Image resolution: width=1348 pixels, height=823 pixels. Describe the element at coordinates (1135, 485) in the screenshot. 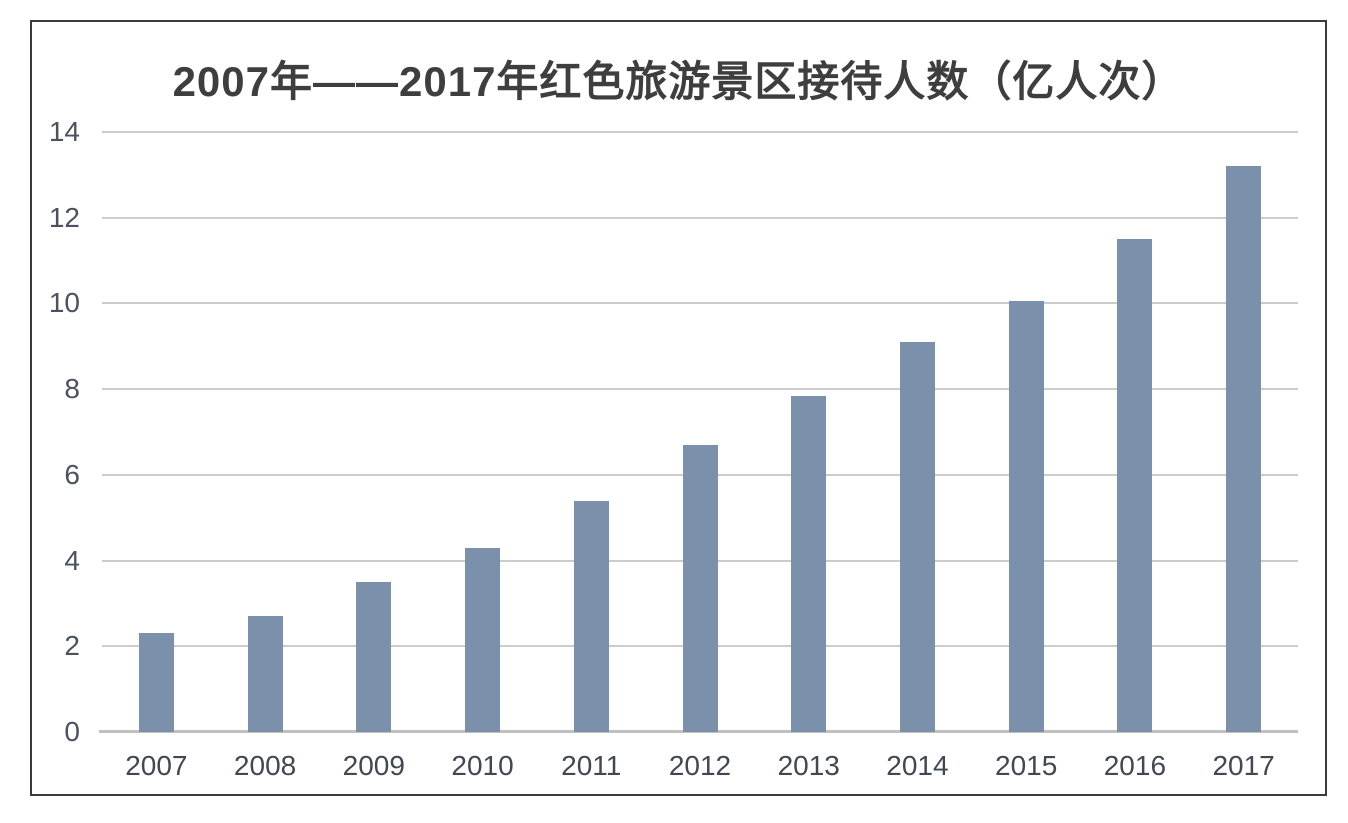

I see `bar-2016` at that location.